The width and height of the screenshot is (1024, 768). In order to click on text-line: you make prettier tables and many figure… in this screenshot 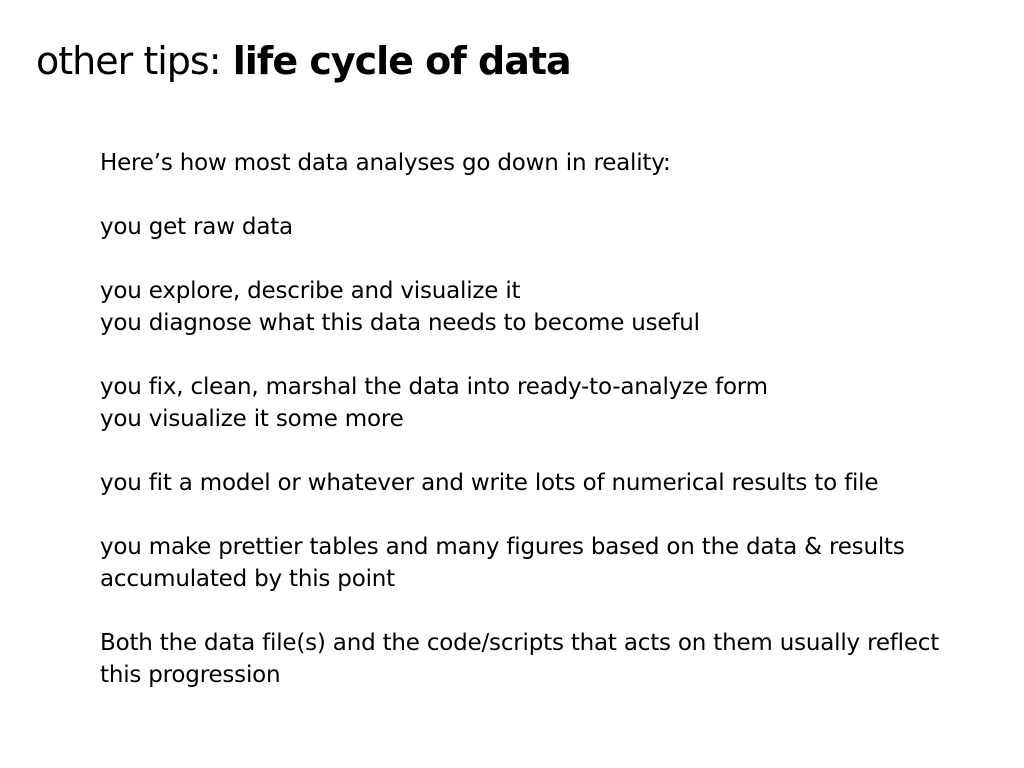, I will do `click(502, 547)`.